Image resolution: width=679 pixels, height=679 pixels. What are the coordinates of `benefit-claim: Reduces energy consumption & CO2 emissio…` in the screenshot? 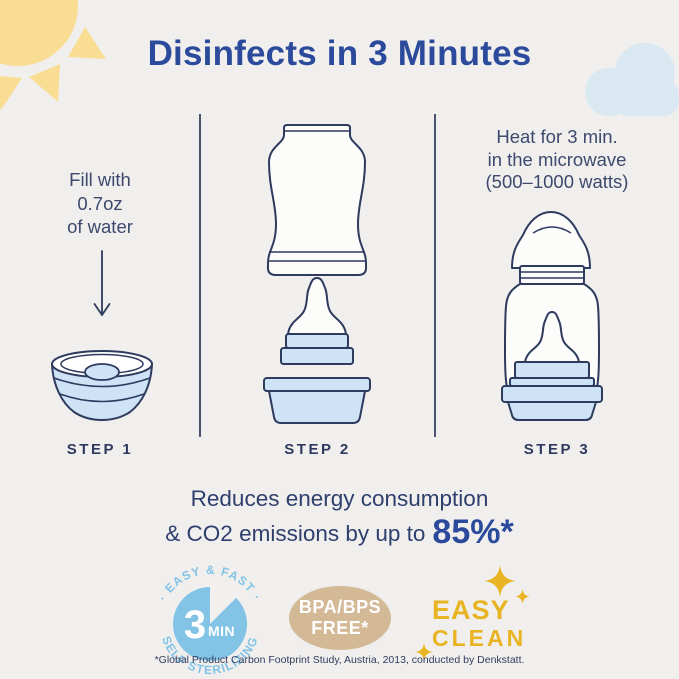 It's located at (339, 518).